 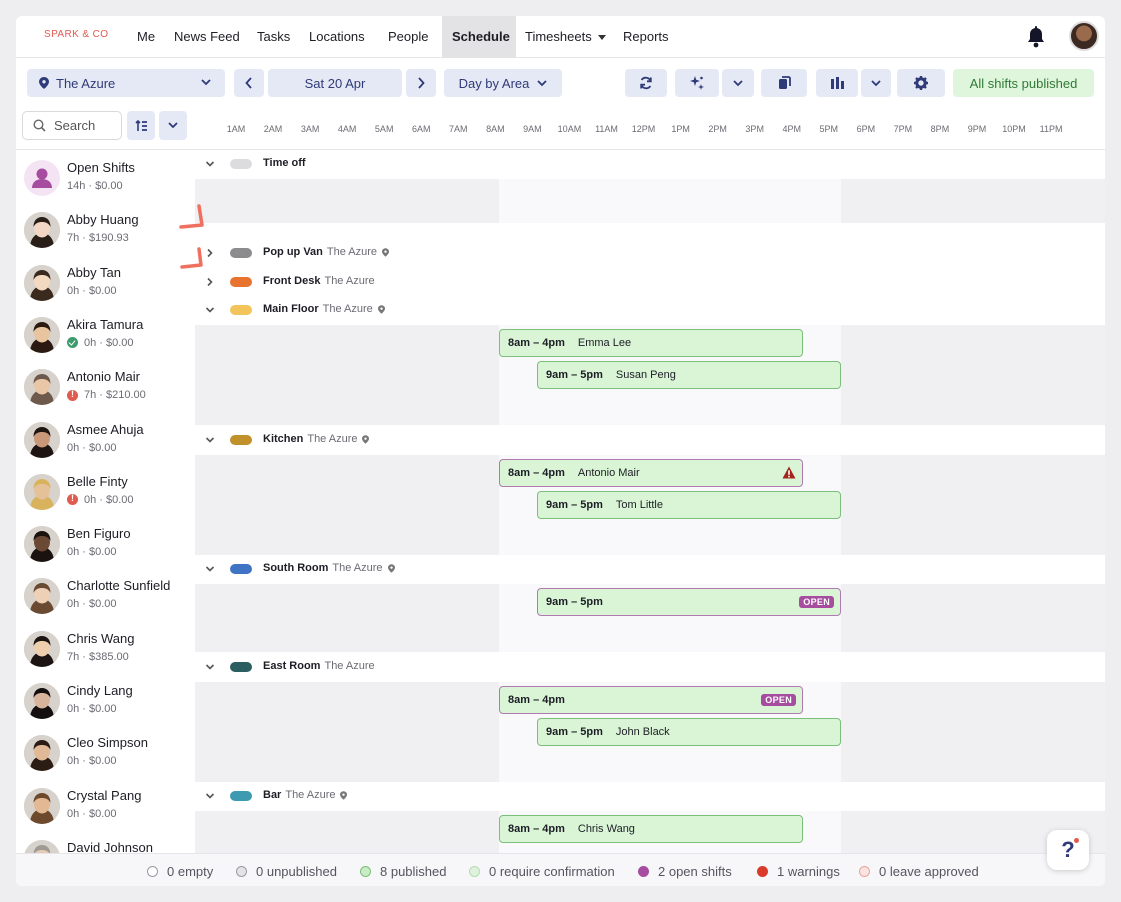 I want to click on area-band-time-off, so click(x=650, y=201).